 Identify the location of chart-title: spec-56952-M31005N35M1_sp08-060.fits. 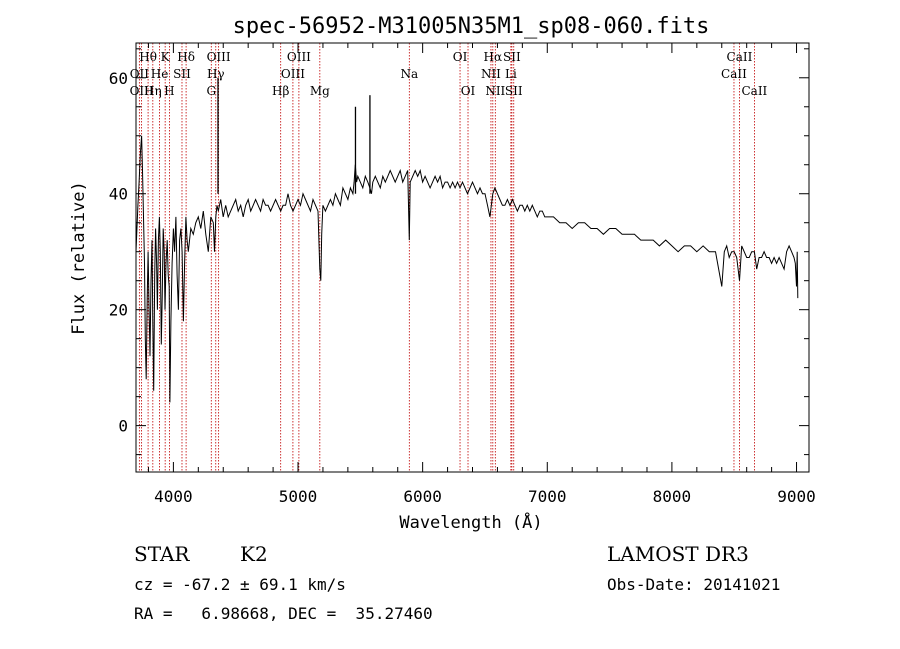
(471, 26).